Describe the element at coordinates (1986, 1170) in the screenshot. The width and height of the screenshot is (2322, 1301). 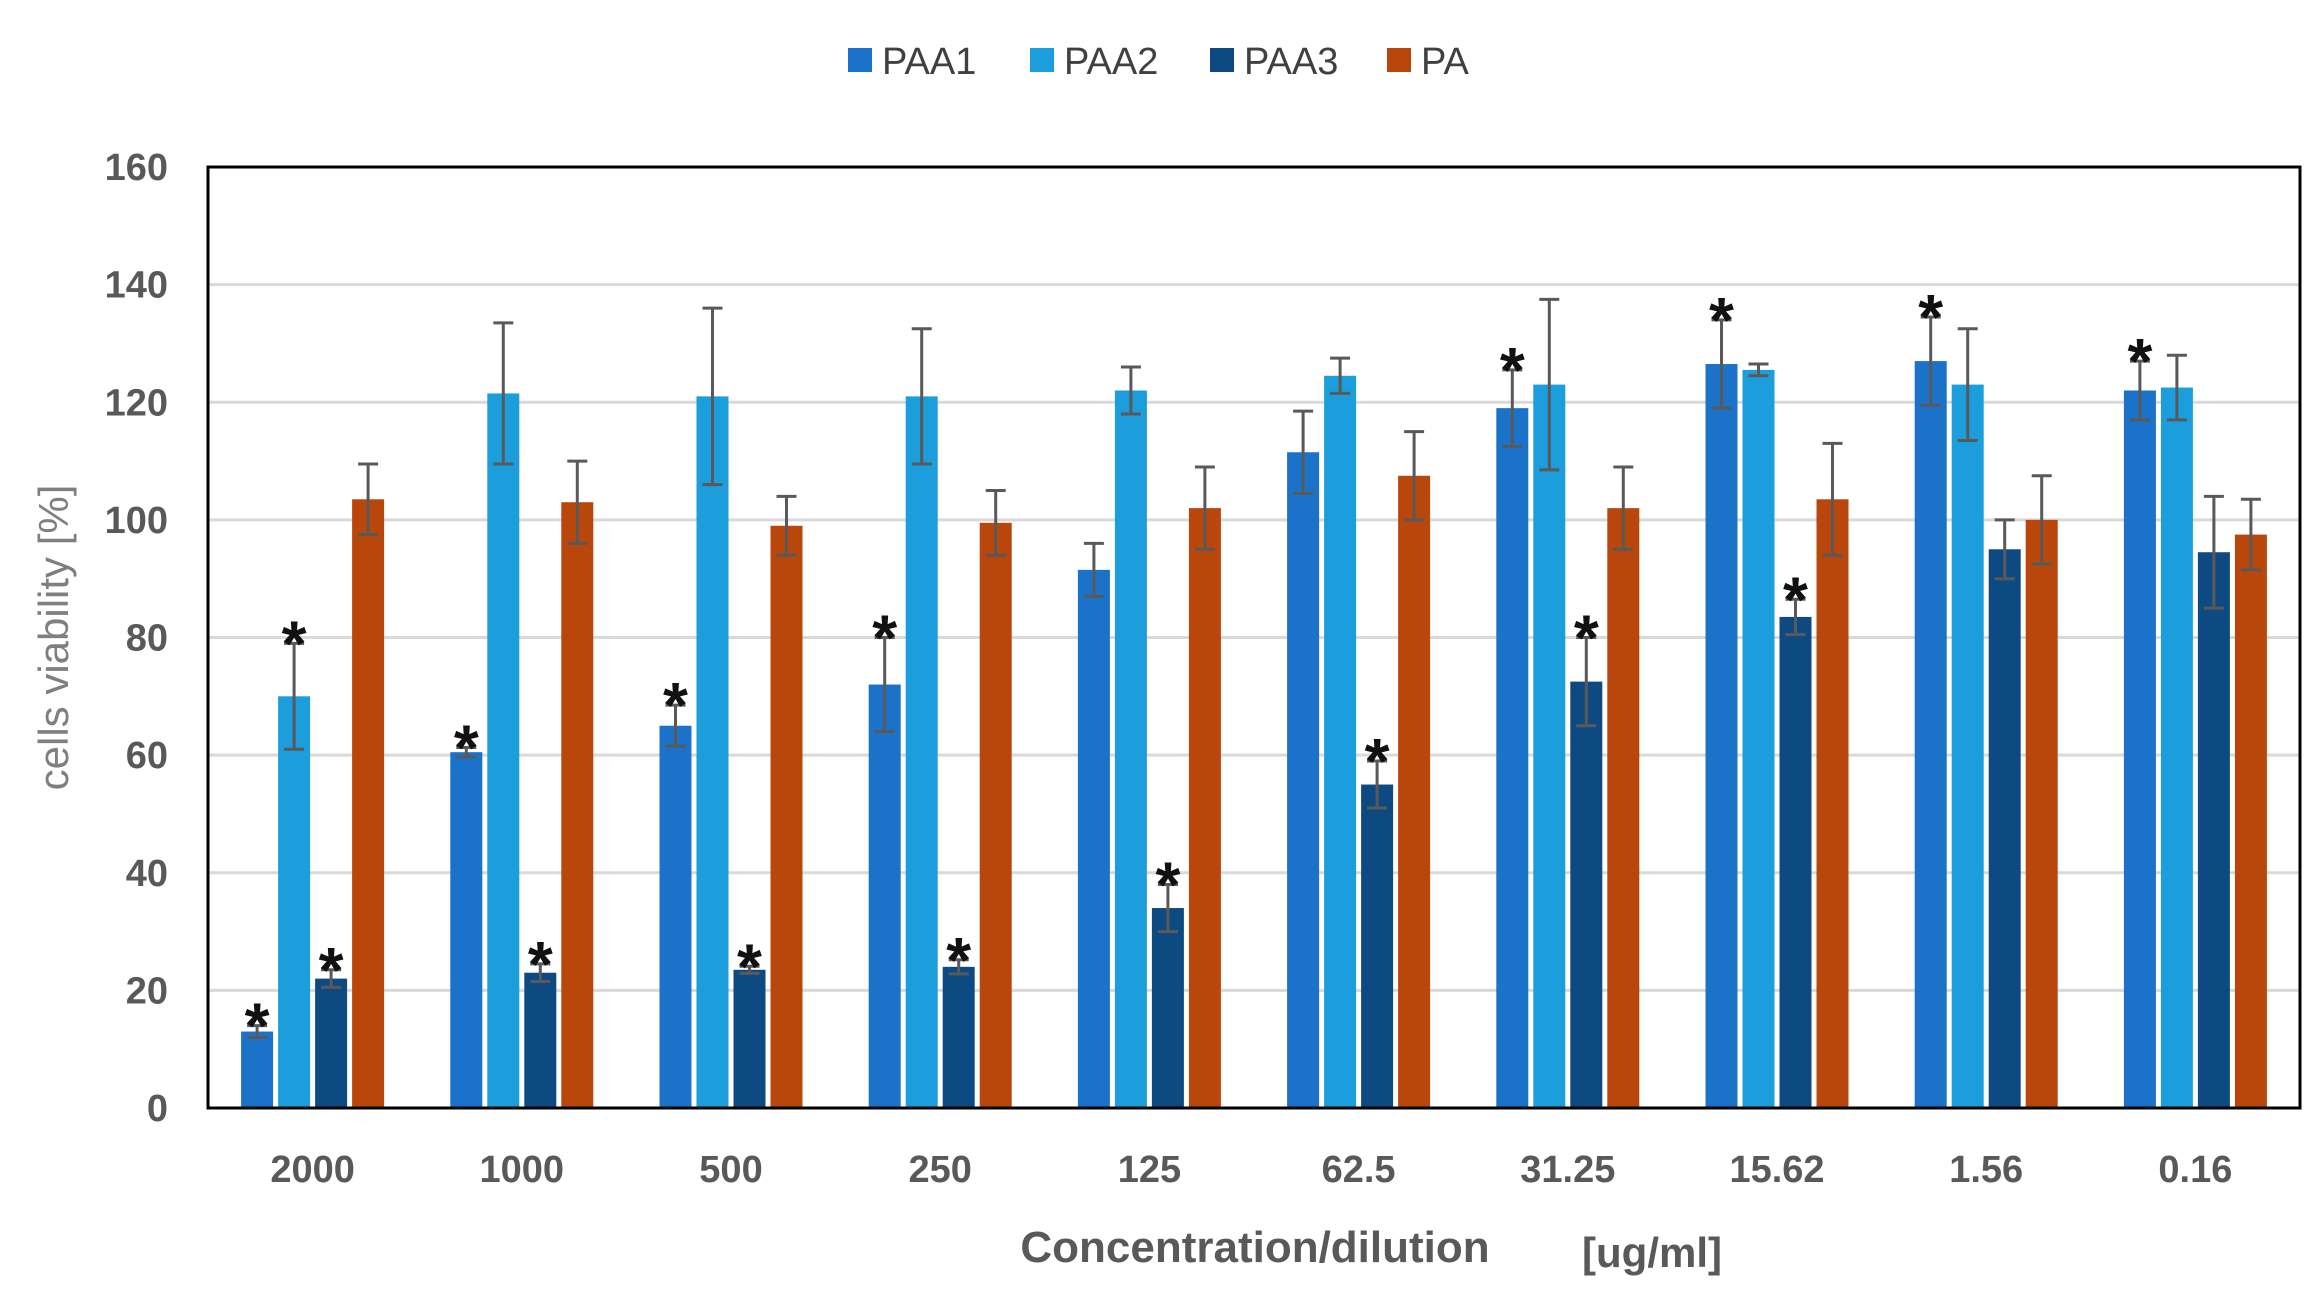
I see `x-tick-label: 1.56` at that location.